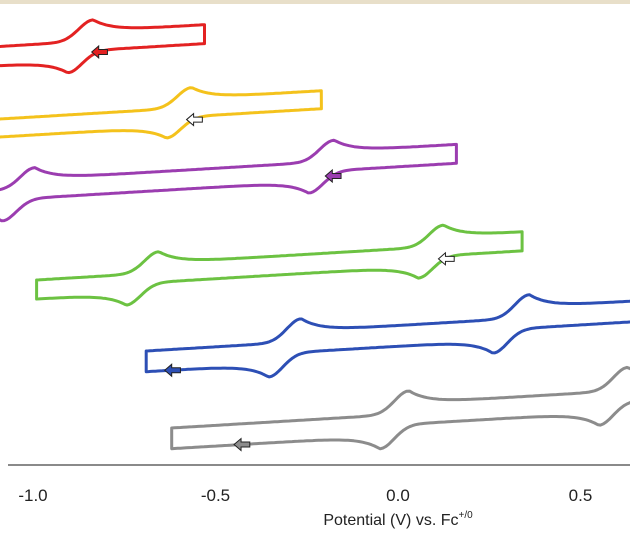  Describe the element at coordinates (305, 495) in the screenshot. I see `x-tick-labels: -2.0-1.5-1.0-0.50.00.51.0` at that location.